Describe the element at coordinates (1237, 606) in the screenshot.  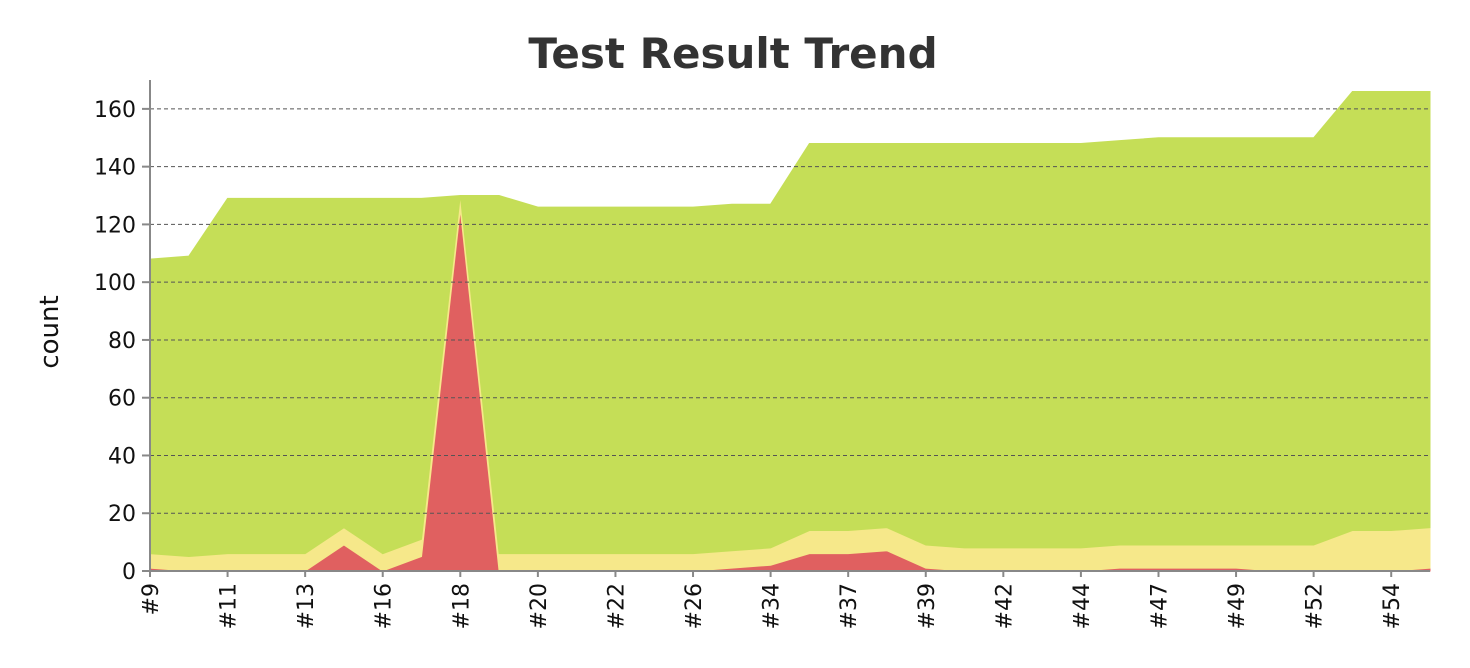
I see `x-tick-label-49: #49` at that location.